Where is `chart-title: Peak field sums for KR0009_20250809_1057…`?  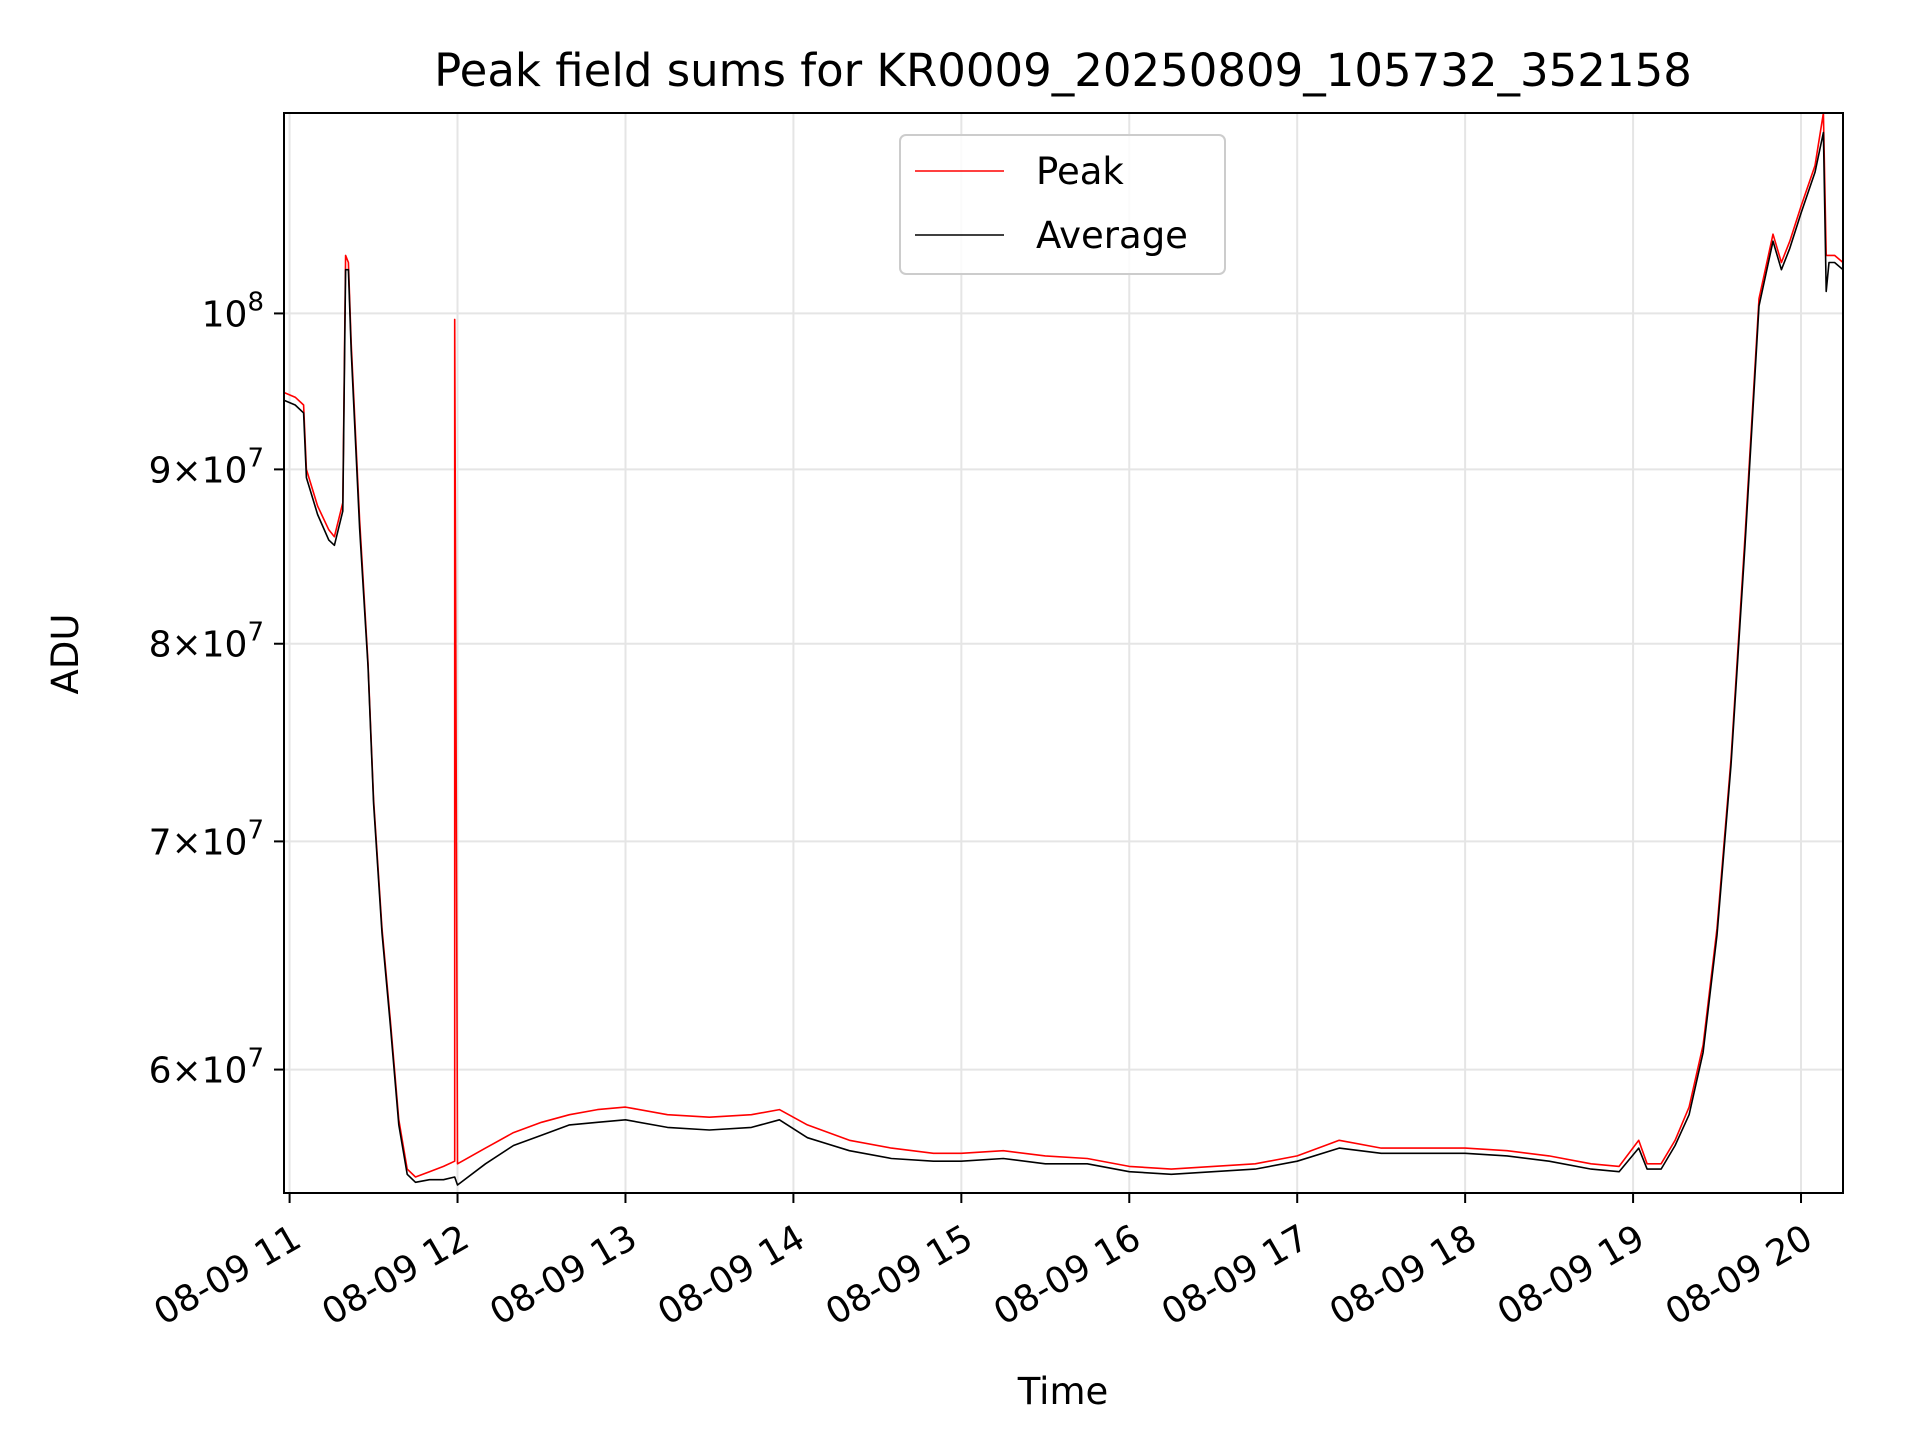
chart-title: Peak field sums for KR0009_20250809_1057… is located at coordinates (1063, 70).